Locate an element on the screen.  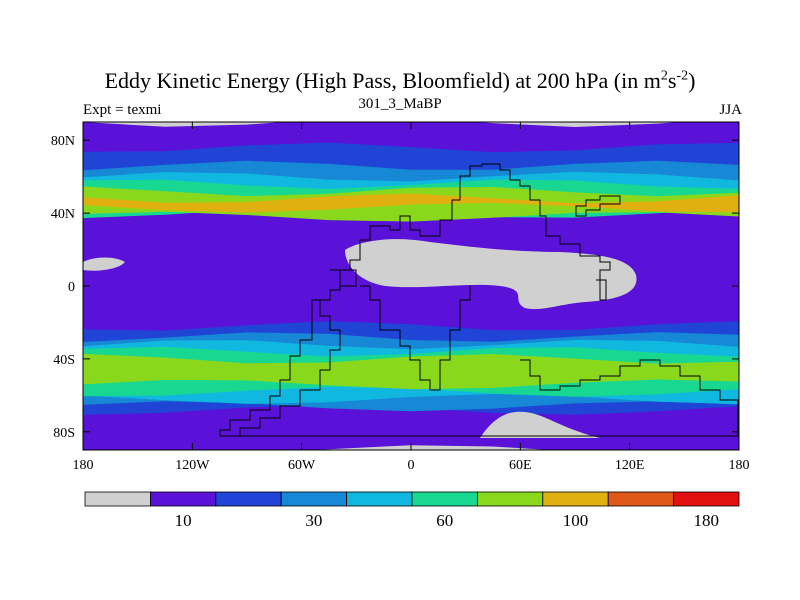
x-tick-label-4: 60E is located at coordinates (520, 465).